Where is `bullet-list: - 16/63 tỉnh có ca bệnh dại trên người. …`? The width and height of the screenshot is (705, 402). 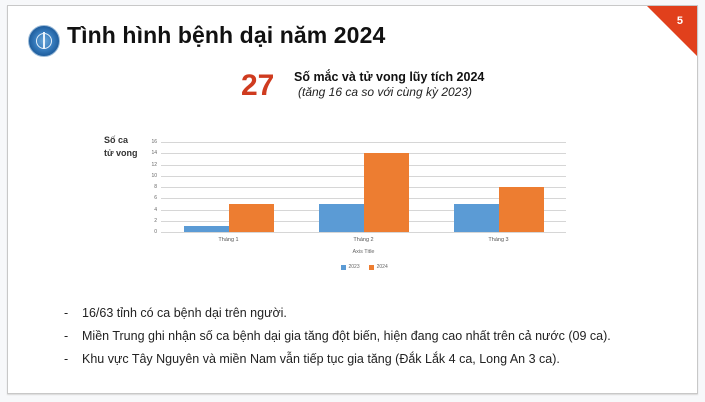
bullet-list: - 16/63 tỉnh có ca bệnh dại trên người. … is located at coordinates (337, 336).